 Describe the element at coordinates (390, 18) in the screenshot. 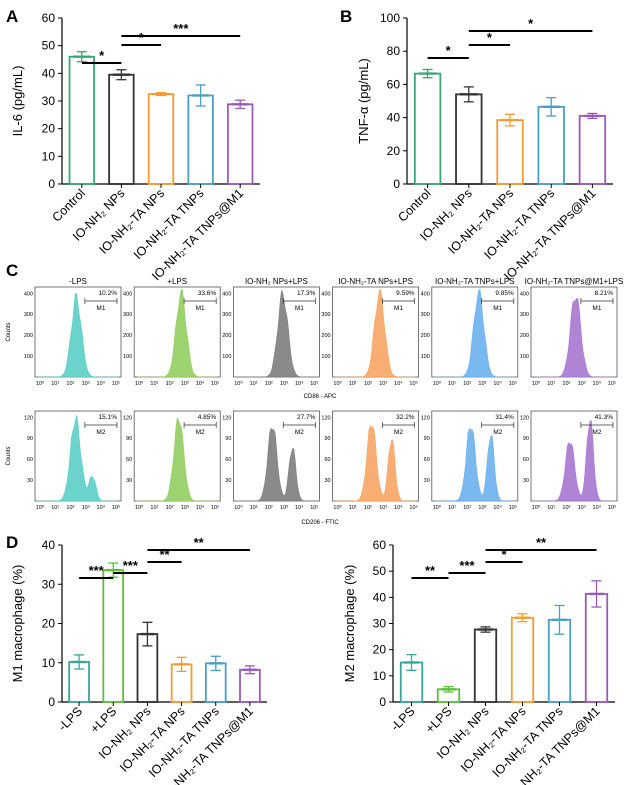

I see `y-tick-label: 100` at that location.